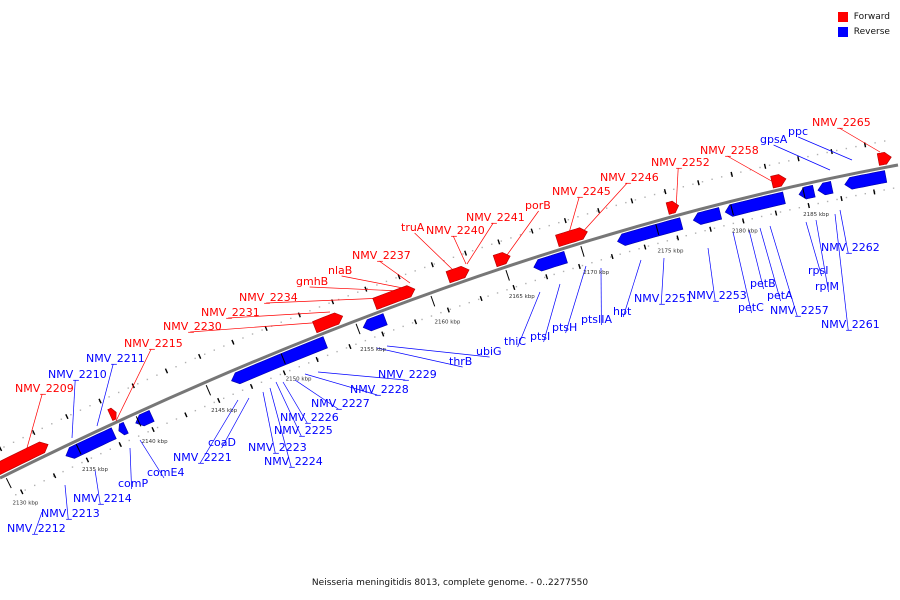  What do you see at coordinates (293, 461) in the screenshot?
I see `gene-label-nmv-2224: NMV_2224` at bounding box center [293, 461].